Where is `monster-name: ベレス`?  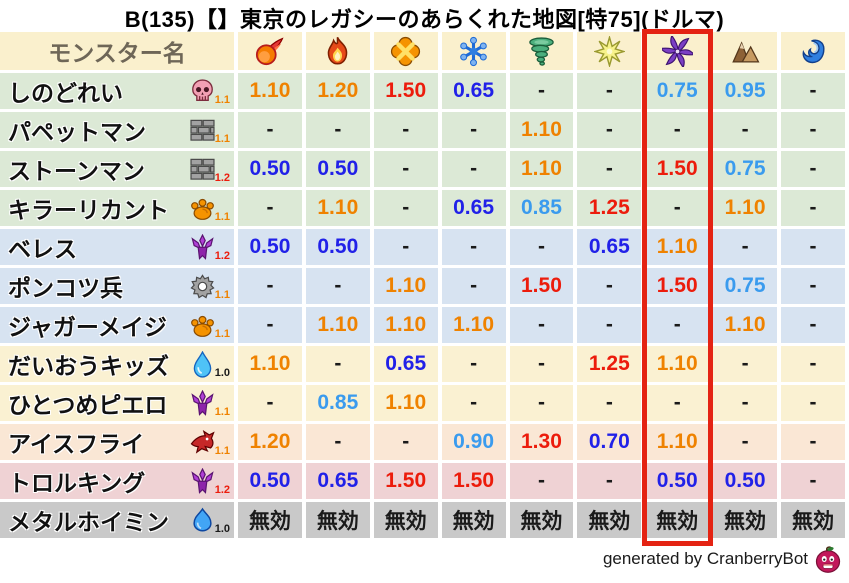
monster-name: ベレス is located at coordinates (42, 249).